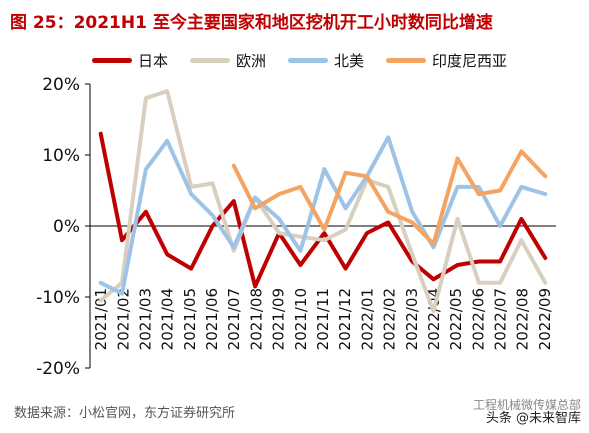 The width and height of the screenshot is (589, 433). Describe the element at coordinates (501, 319) in the screenshot. I see `x-tick-label: 2022/07` at that location.